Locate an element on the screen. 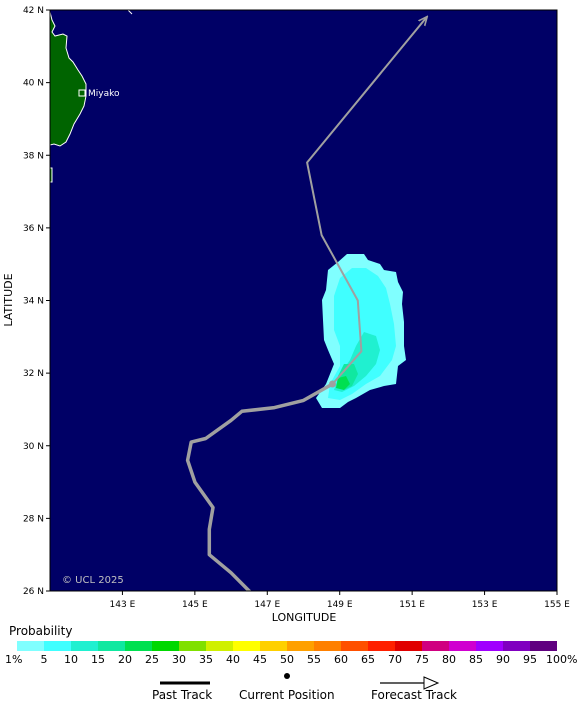  scale-label: 60 is located at coordinates (341, 659).